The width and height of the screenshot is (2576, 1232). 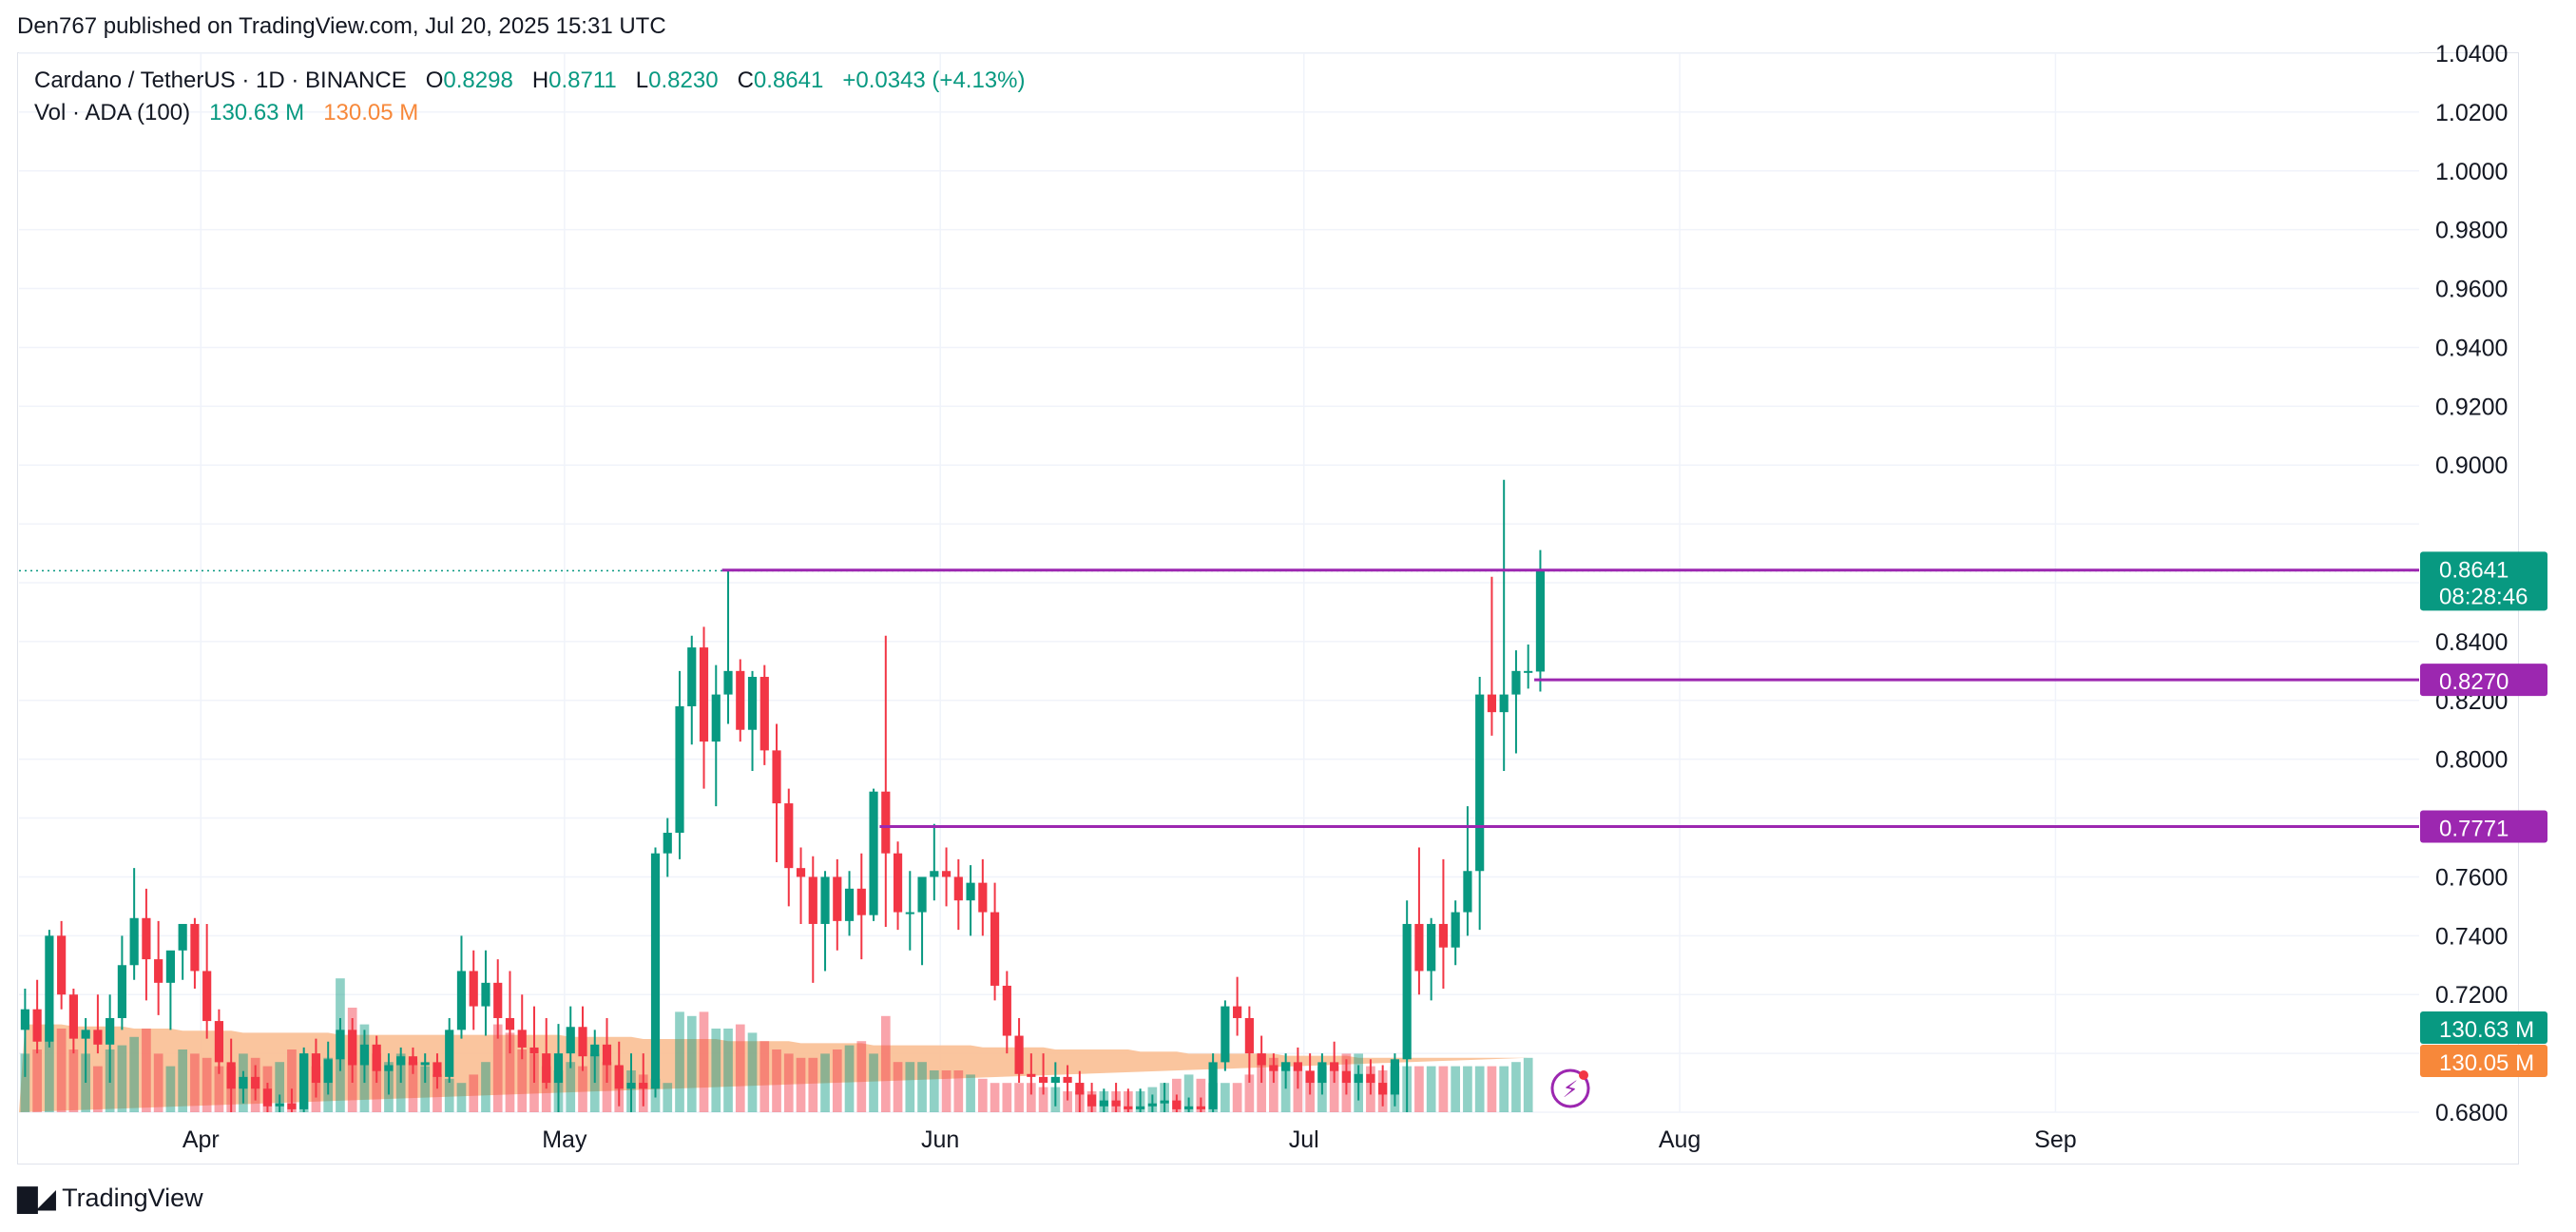 What do you see at coordinates (2484, 826) in the screenshot?
I see `level-price-badge` at bounding box center [2484, 826].